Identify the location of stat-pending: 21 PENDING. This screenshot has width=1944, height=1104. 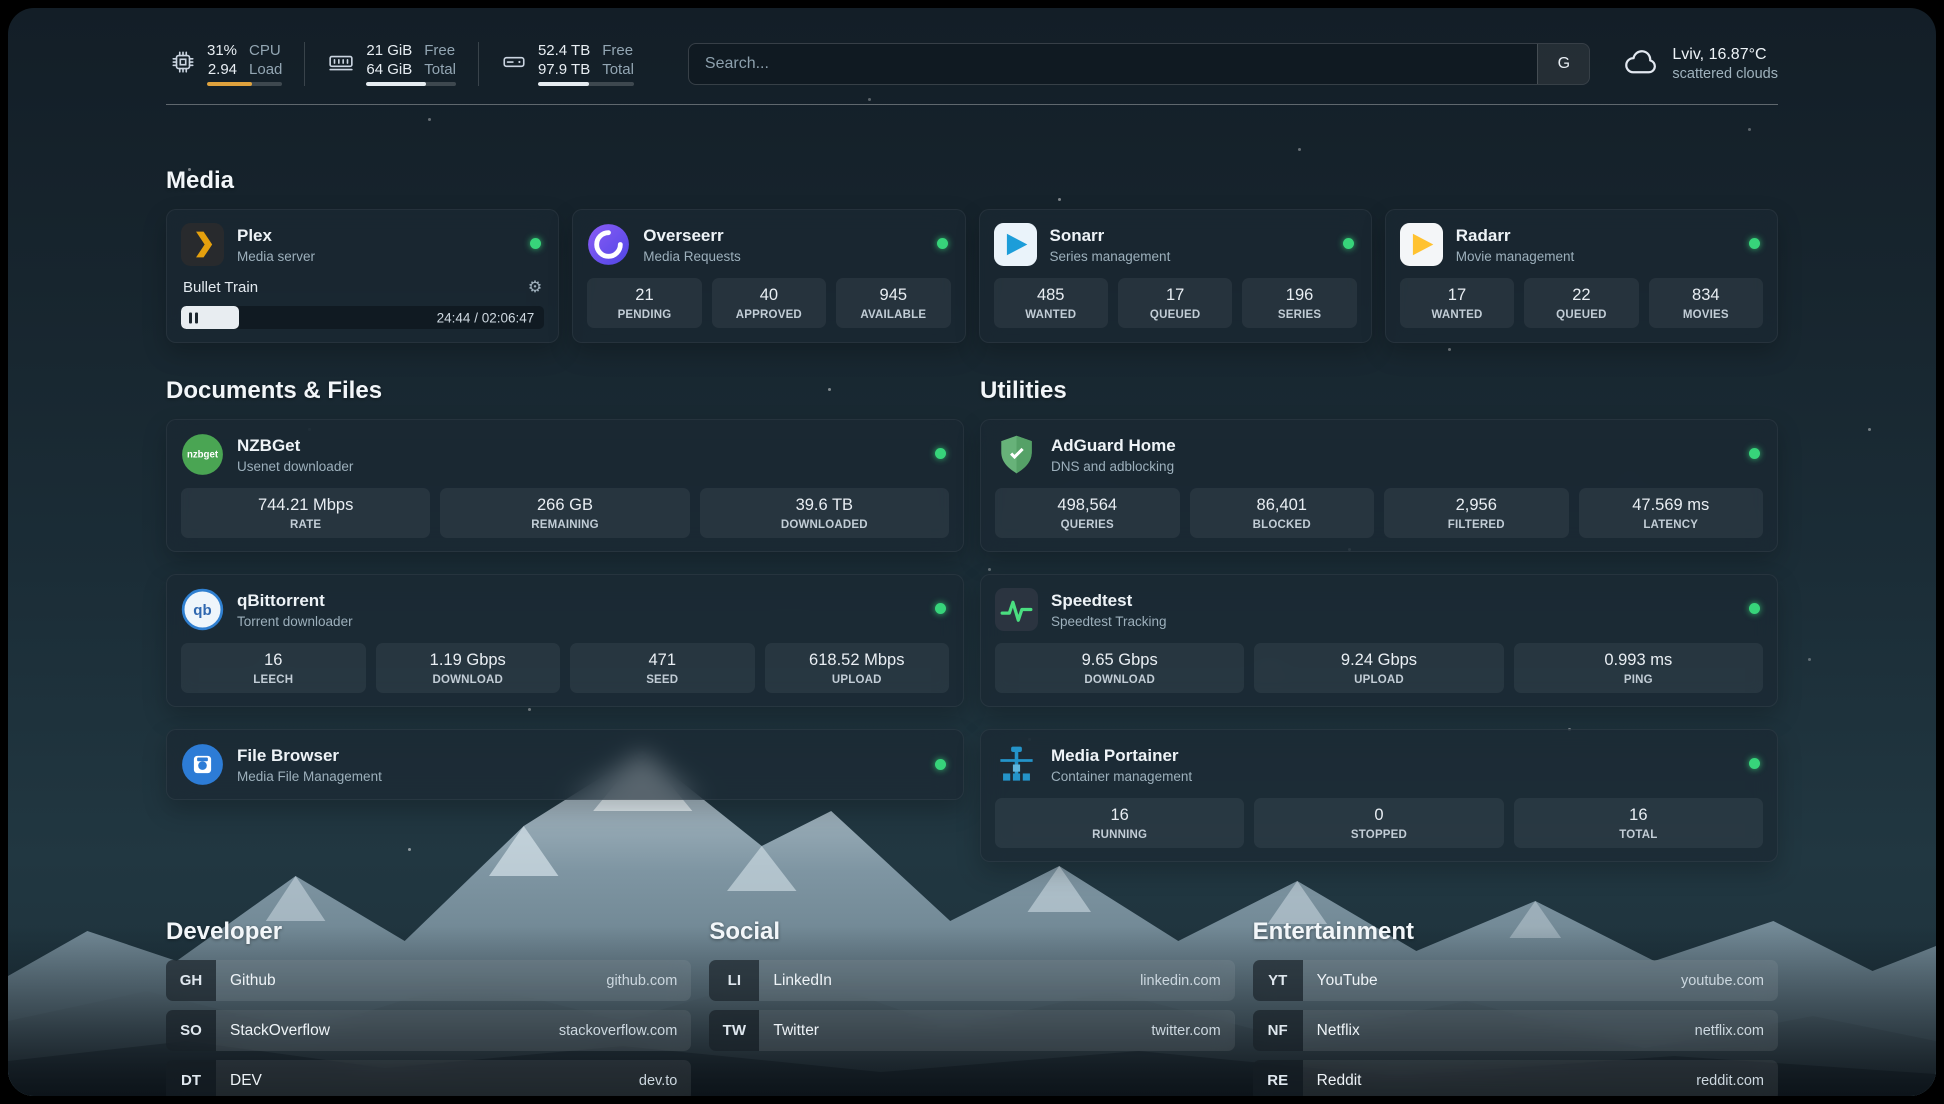
(644, 303).